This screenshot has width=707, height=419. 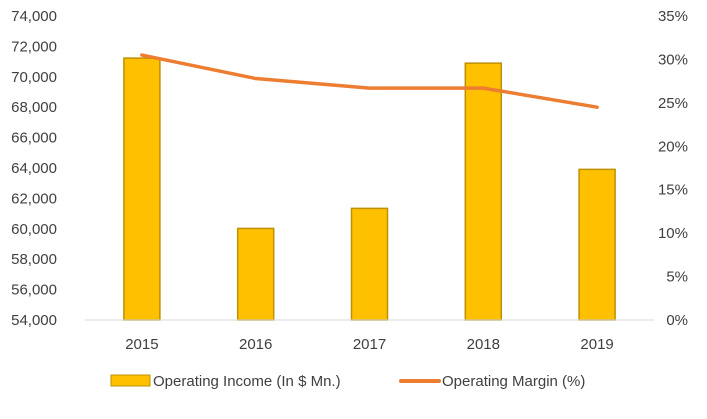 What do you see at coordinates (483, 344) in the screenshot?
I see `x-tick-label-2018: 2018` at bounding box center [483, 344].